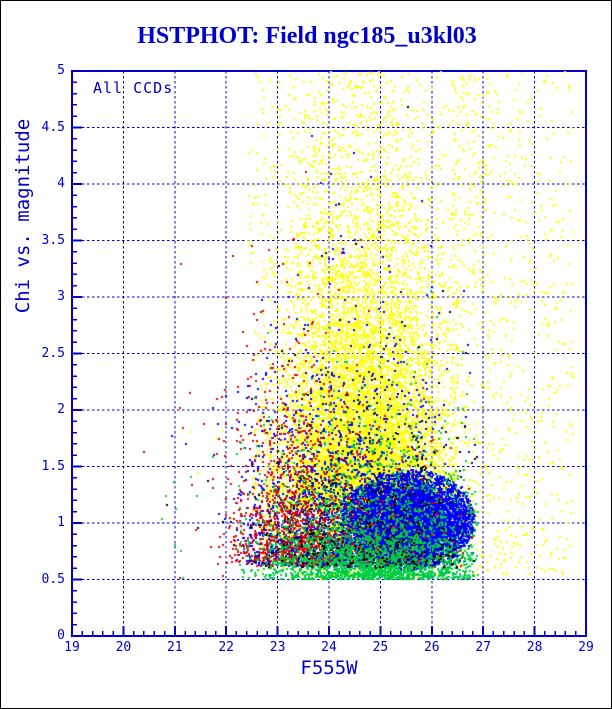 The height and width of the screenshot is (709, 612). What do you see at coordinates (53, 579) in the screenshot?
I see `y-tick-label: 0.5` at bounding box center [53, 579].